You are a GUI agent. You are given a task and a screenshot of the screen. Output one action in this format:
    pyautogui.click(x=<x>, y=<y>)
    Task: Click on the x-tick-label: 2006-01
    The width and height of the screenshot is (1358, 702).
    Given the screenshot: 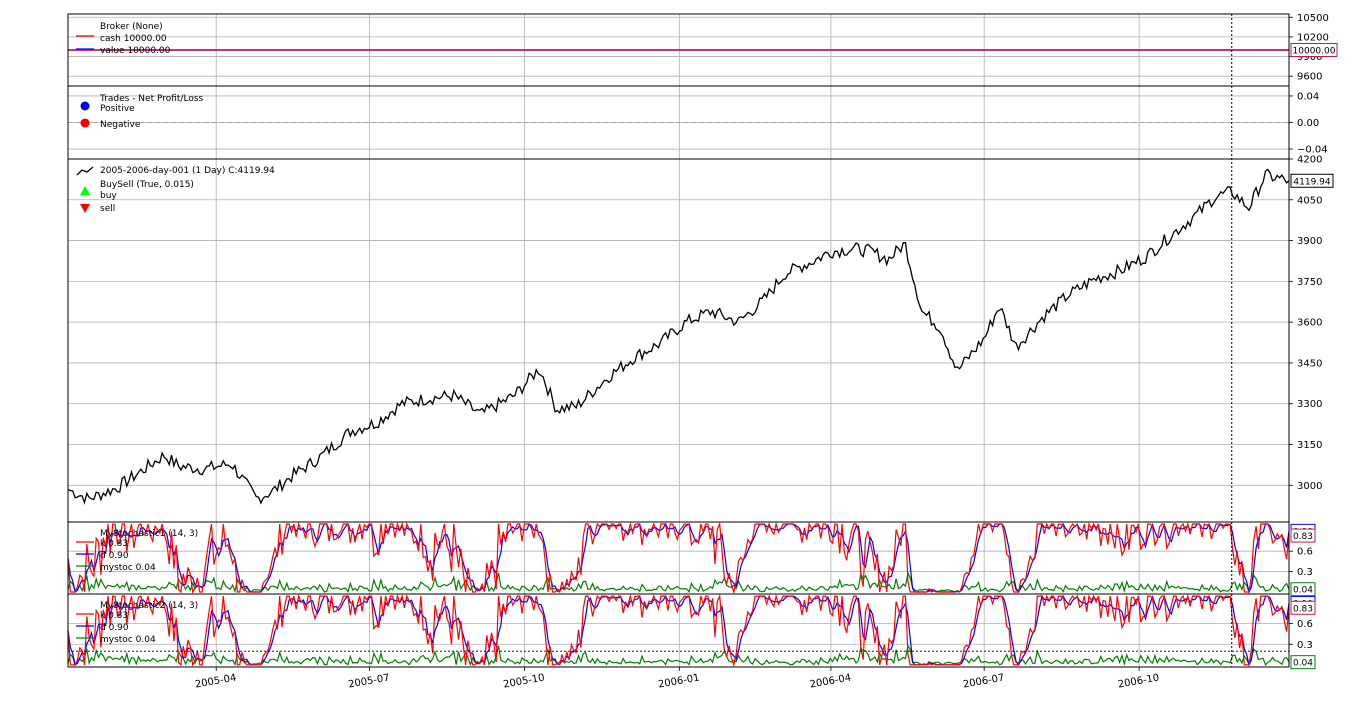 What is the action you would take?
    pyautogui.click(x=678, y=681)
    